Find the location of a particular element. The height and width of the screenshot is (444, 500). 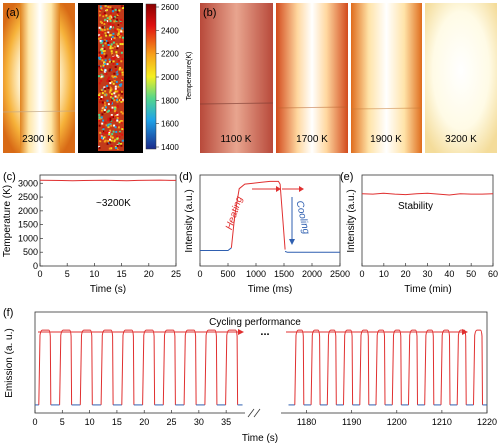

x-tick-label: 25 is located at coordinates (176, 274).